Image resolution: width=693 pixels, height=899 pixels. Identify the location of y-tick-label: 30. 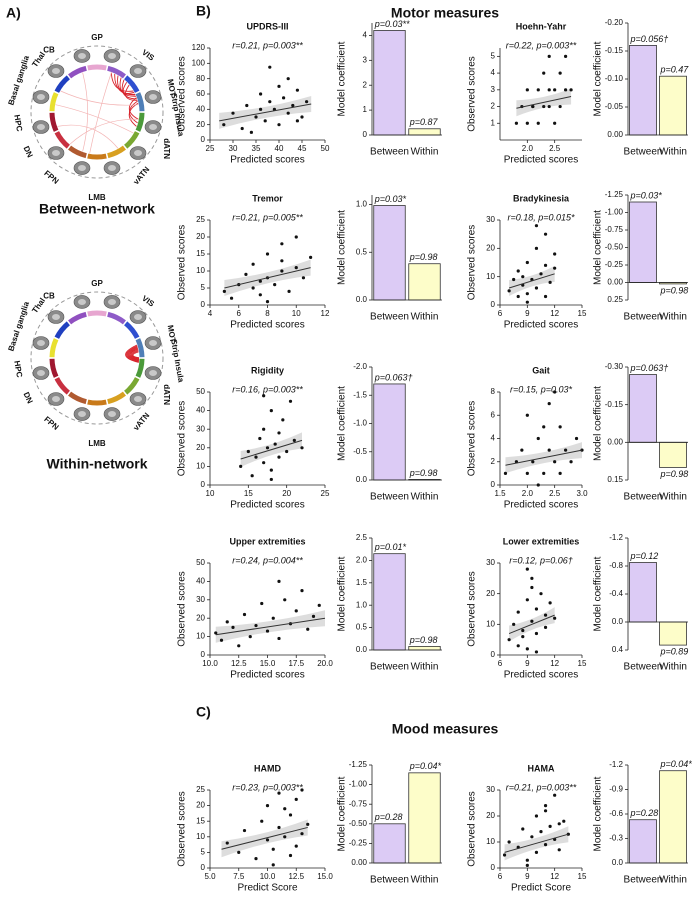
(490, 219).